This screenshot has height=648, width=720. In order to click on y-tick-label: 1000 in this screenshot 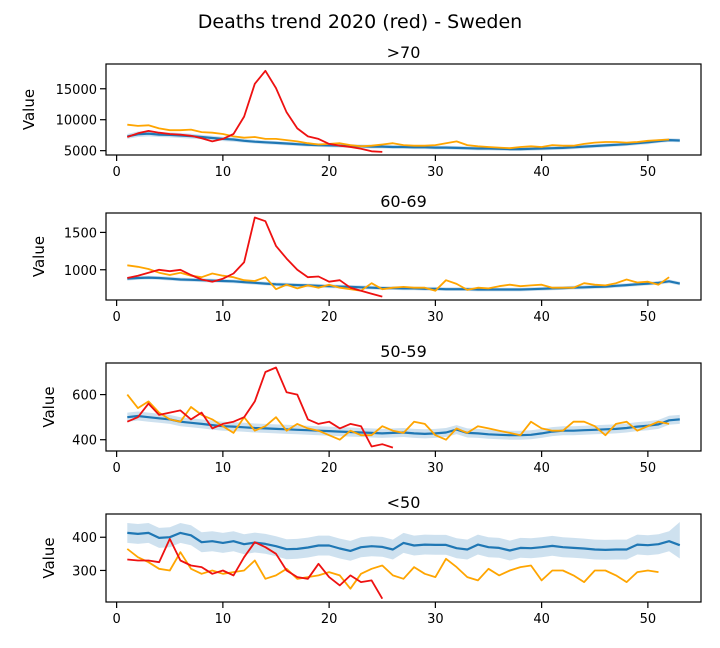, I will do `click(80, 271)`.